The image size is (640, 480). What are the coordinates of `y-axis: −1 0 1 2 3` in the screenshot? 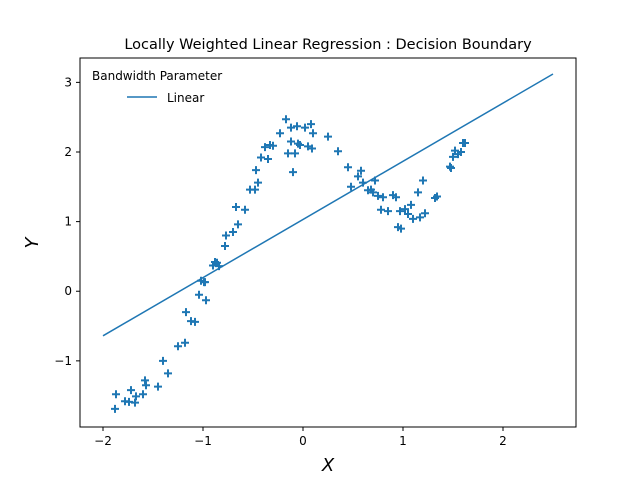 It's located at (67, 221).